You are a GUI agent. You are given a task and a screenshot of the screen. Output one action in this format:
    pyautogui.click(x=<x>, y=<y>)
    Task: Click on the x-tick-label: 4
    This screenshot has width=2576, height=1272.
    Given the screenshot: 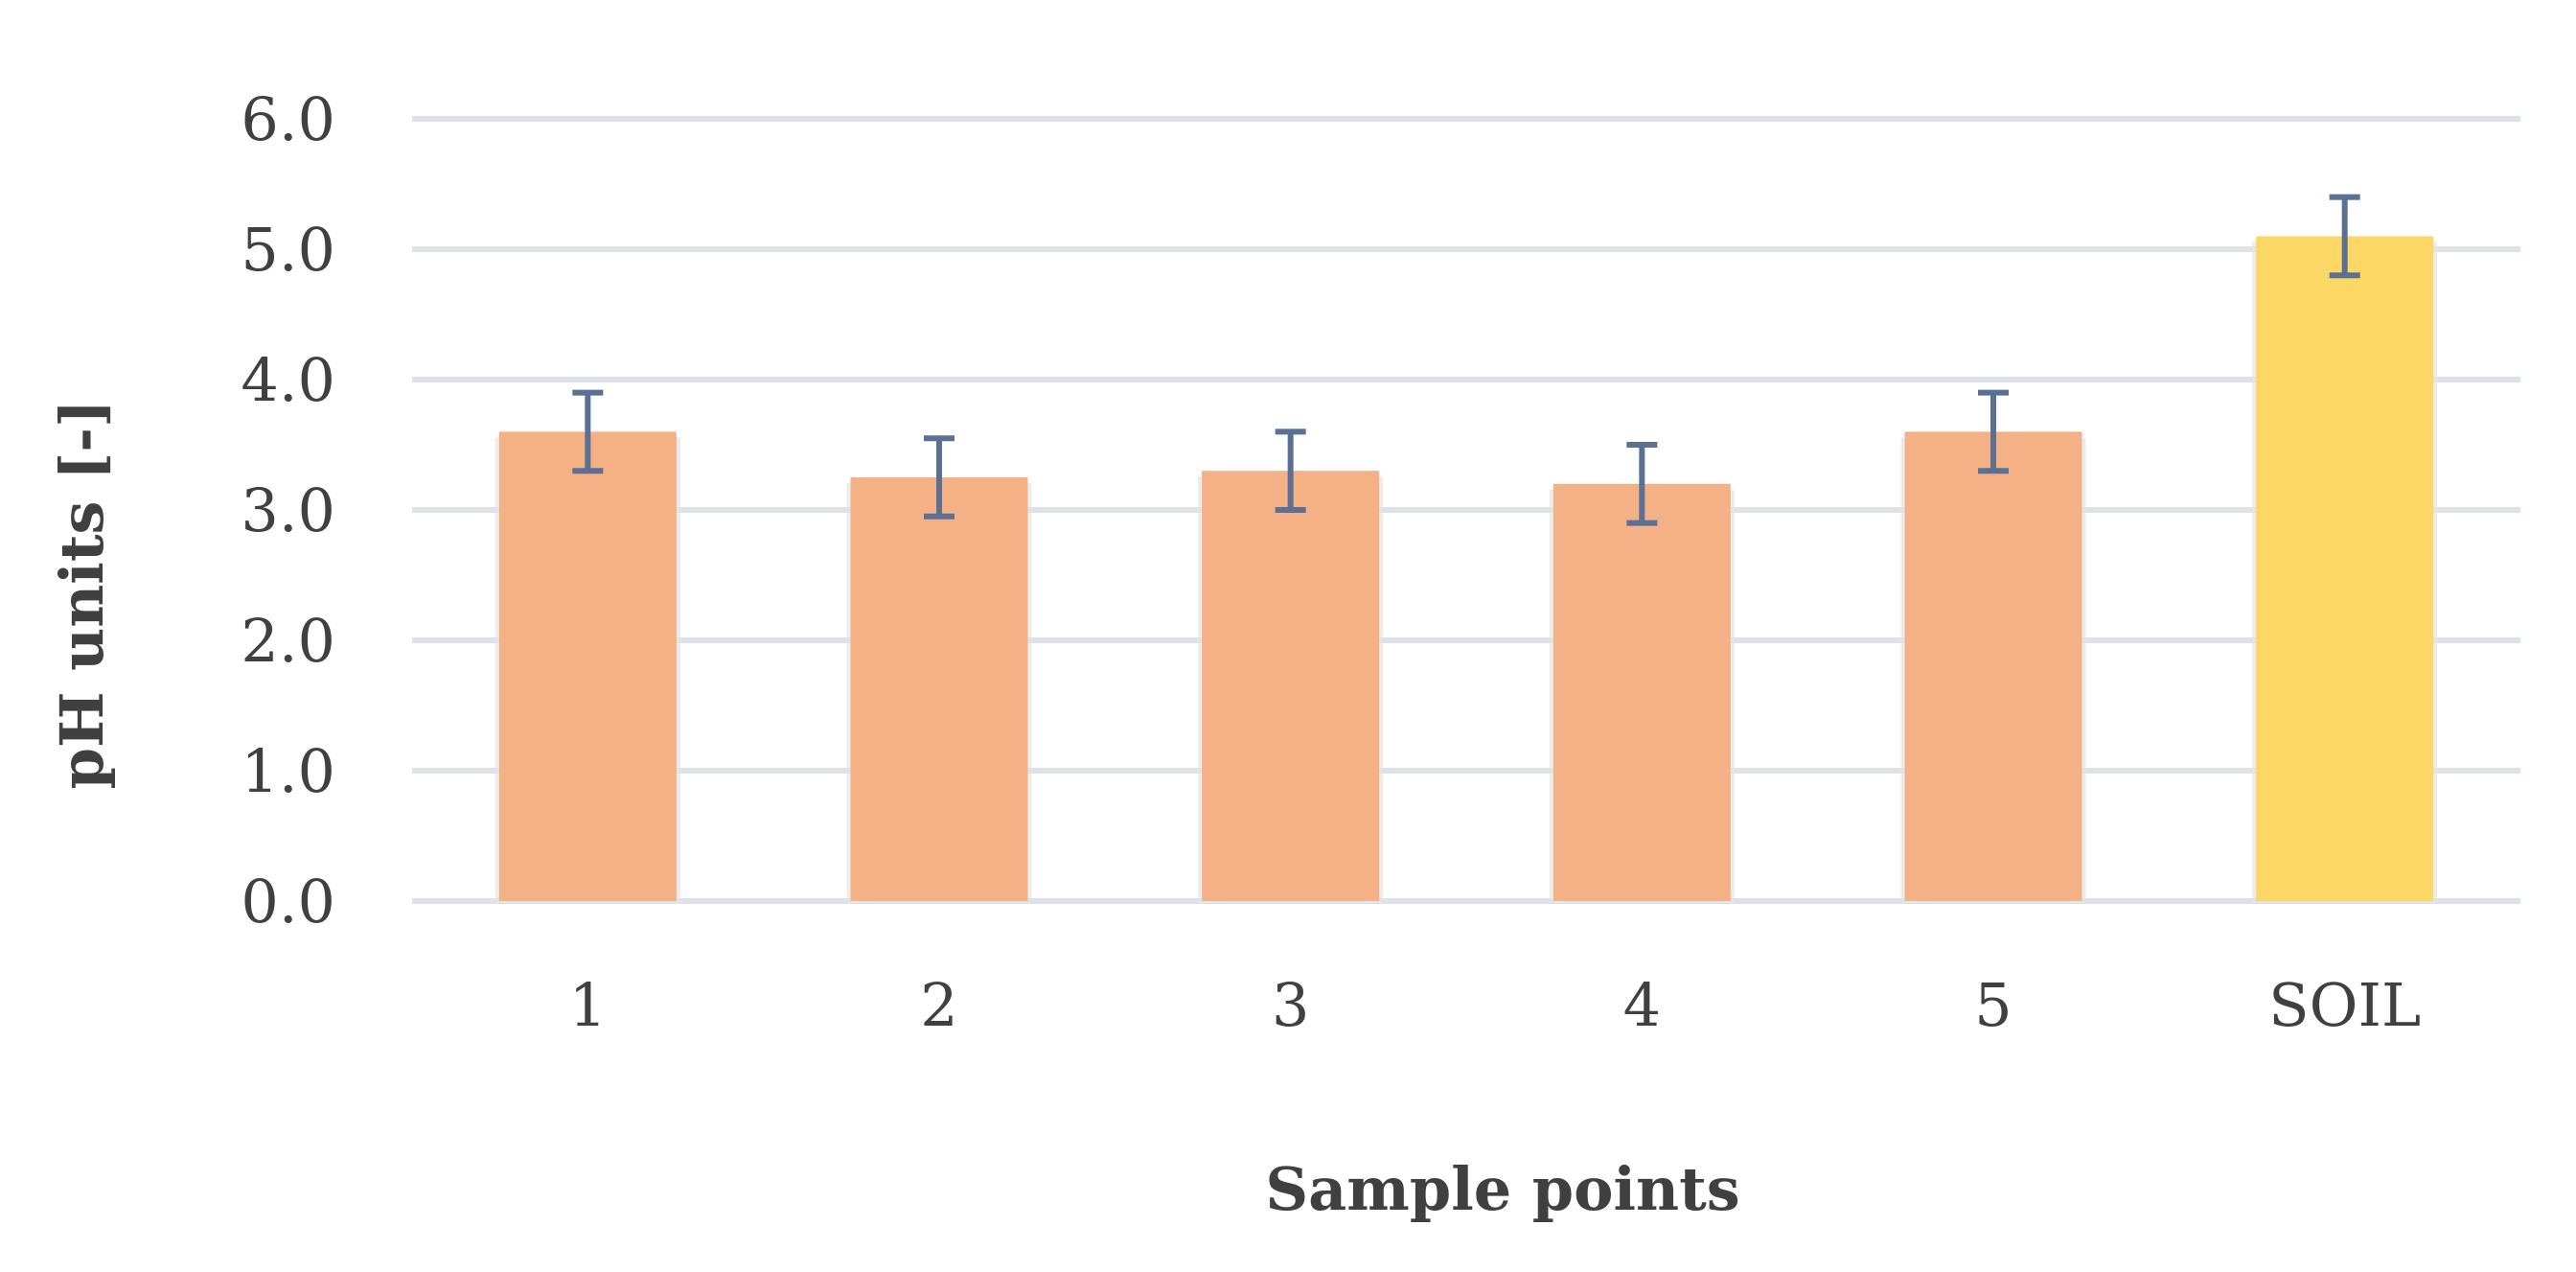 What is the action you would take?
    pyautogui.click(x=1642, y=1005)
    